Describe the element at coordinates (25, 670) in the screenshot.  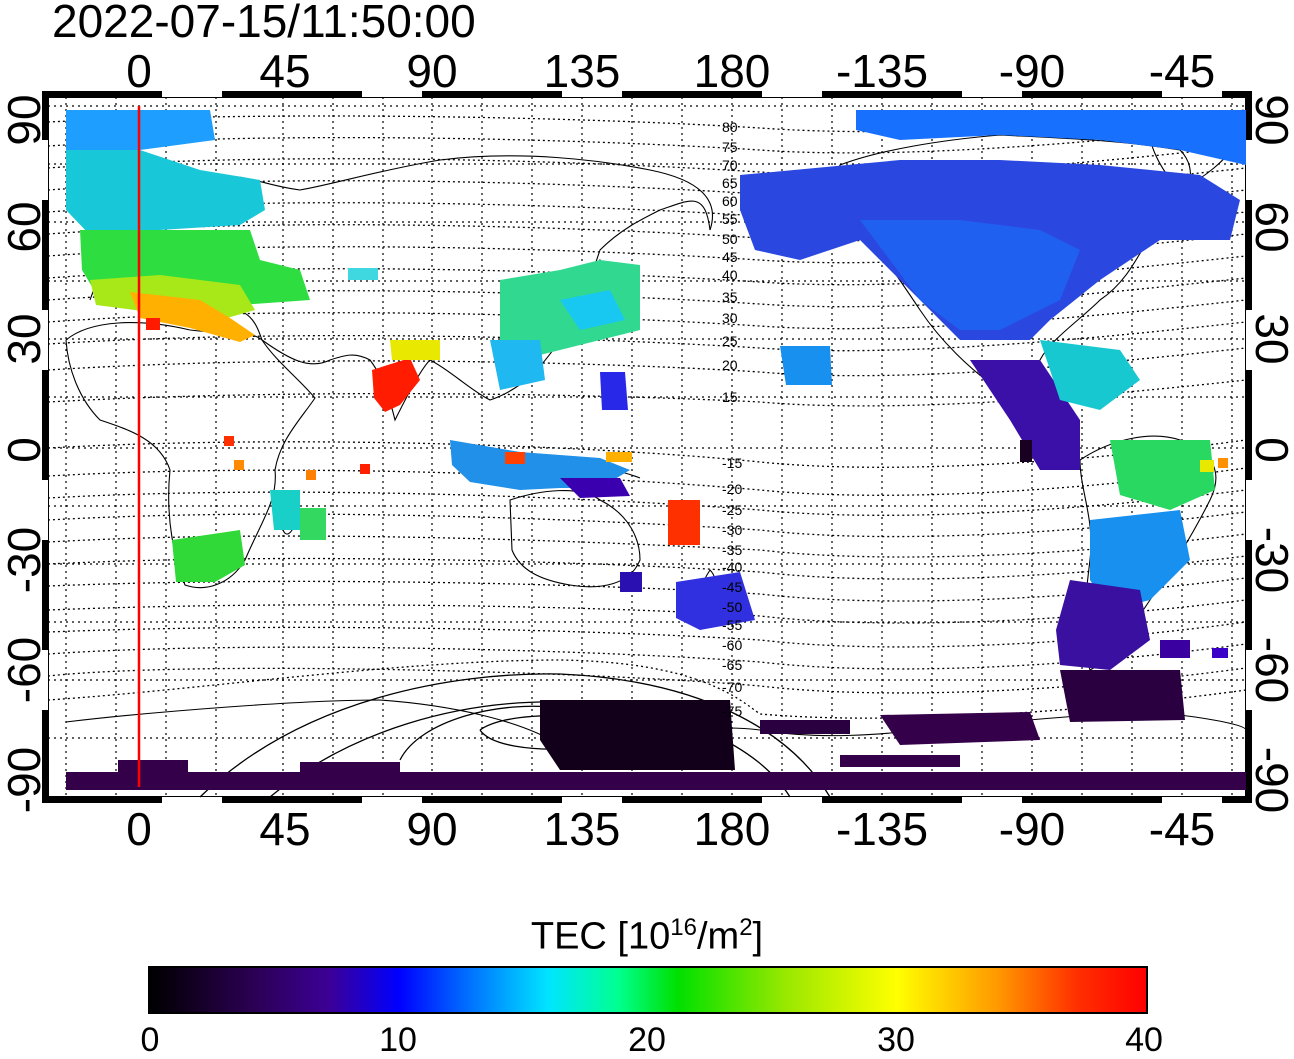
I see `y-tick-left-5: -60` at that location.